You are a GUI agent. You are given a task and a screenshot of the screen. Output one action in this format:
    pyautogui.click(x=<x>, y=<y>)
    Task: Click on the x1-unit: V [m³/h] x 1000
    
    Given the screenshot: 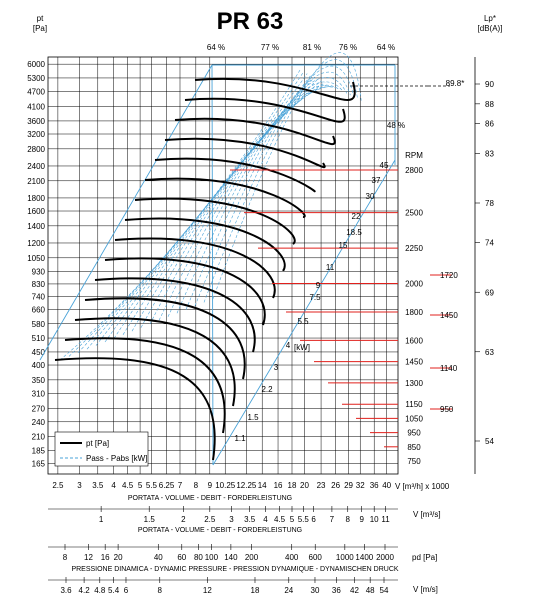 What is the action you would take?
    pyautogui.click(x=422, y=486)
    